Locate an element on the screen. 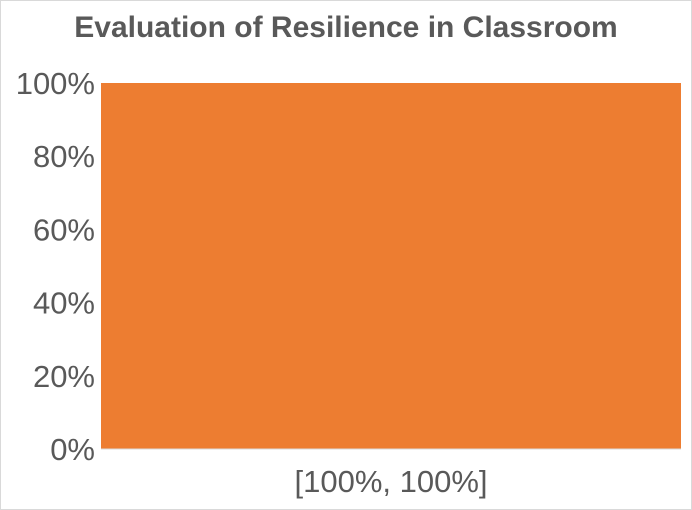 Image resolution: width=692 pixels, height=510 pixels. y-tick-label: 100% is located at coordinates (55, 83).